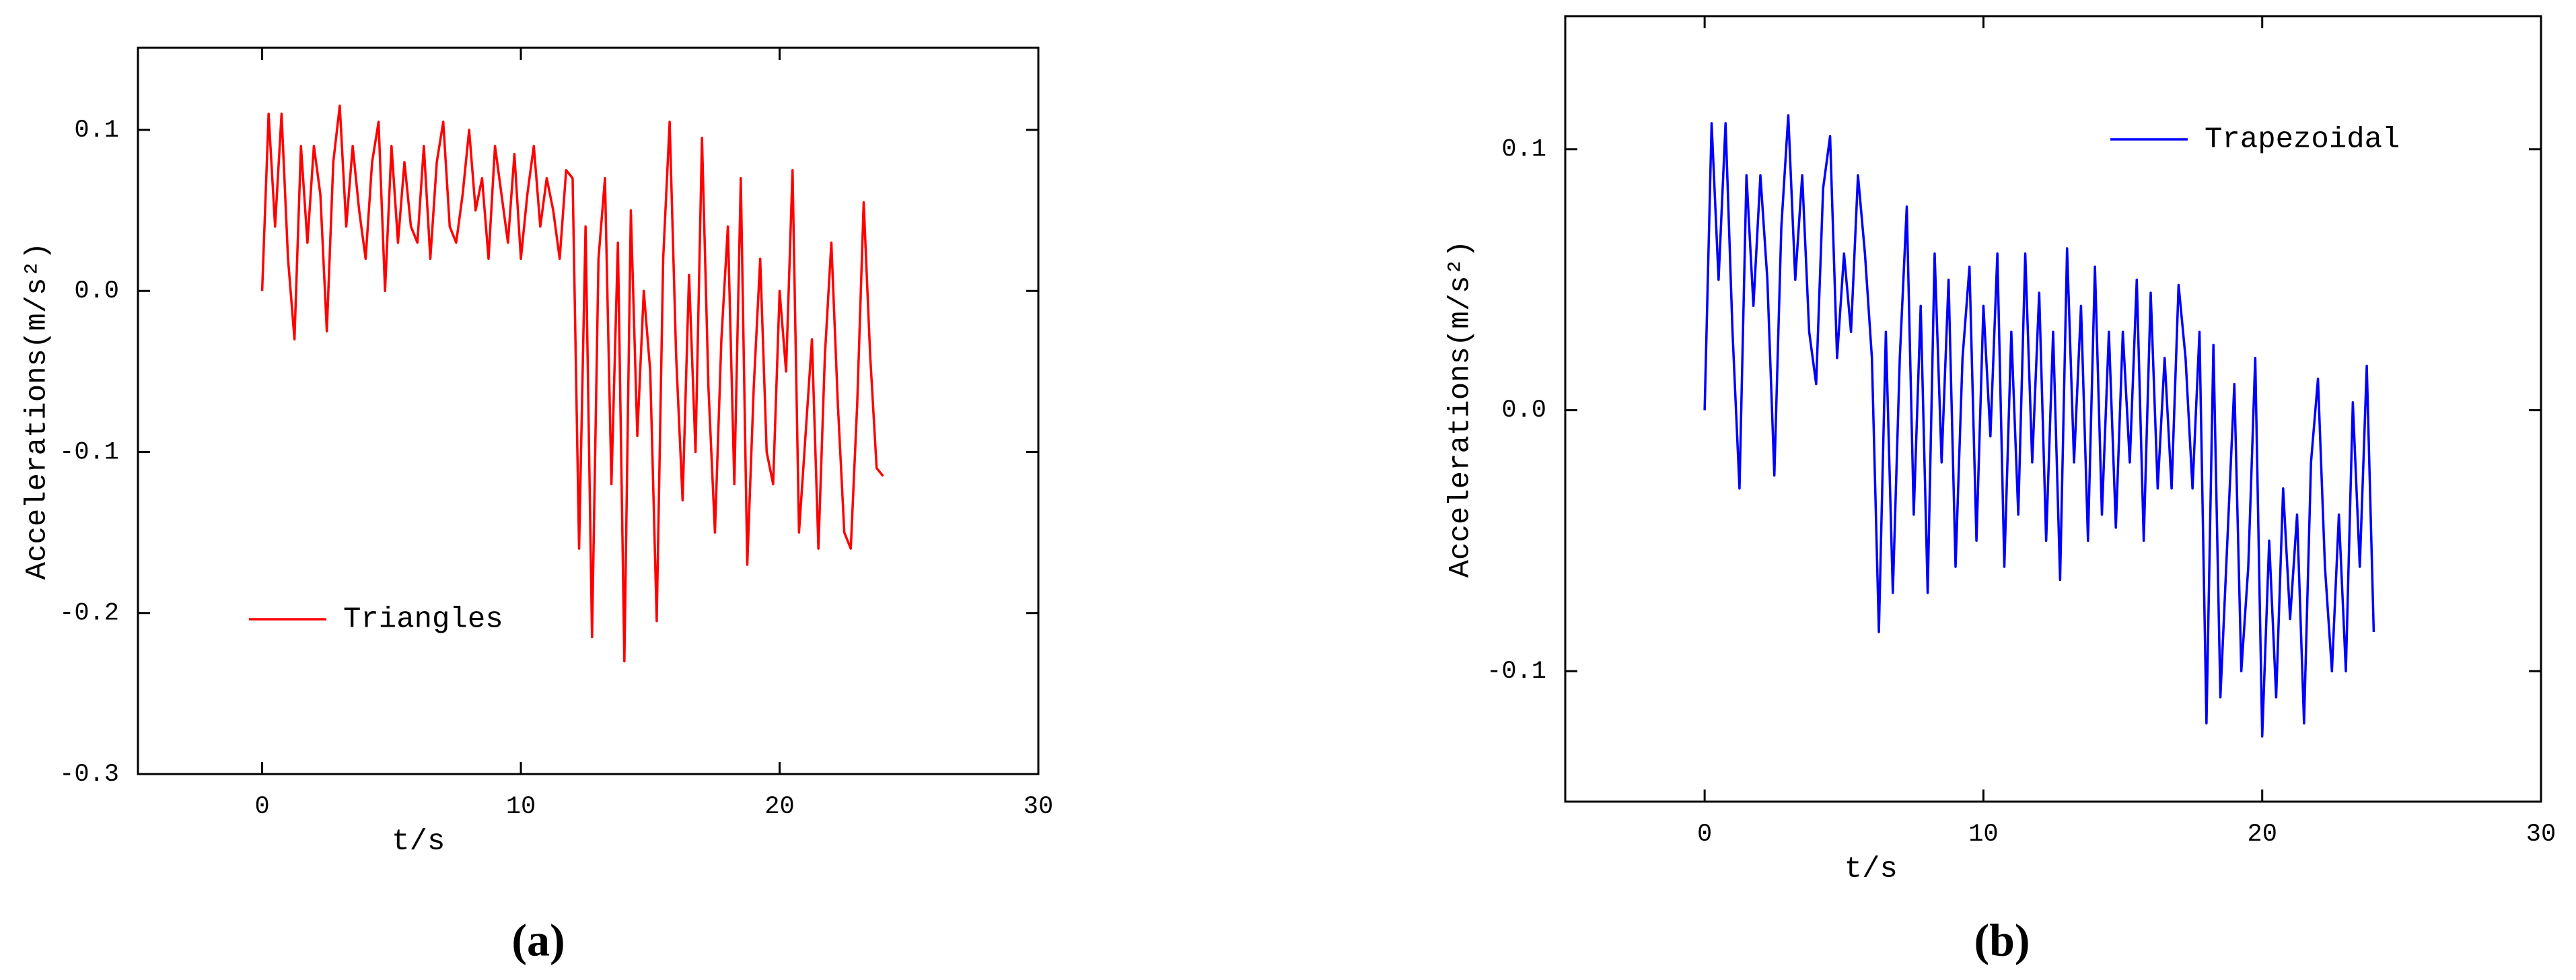  What do you see at coordinates (538, 940) in the screenshot?
I see `caption: (a)` at bounding box center [538, 940].